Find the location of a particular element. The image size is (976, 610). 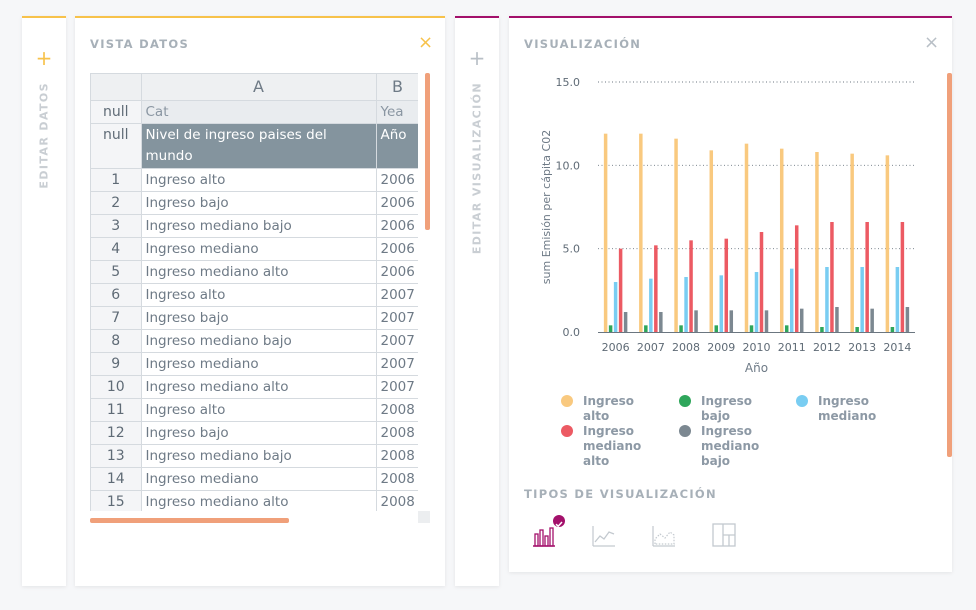

row-number: 13 is located at coordinates (116, 456).